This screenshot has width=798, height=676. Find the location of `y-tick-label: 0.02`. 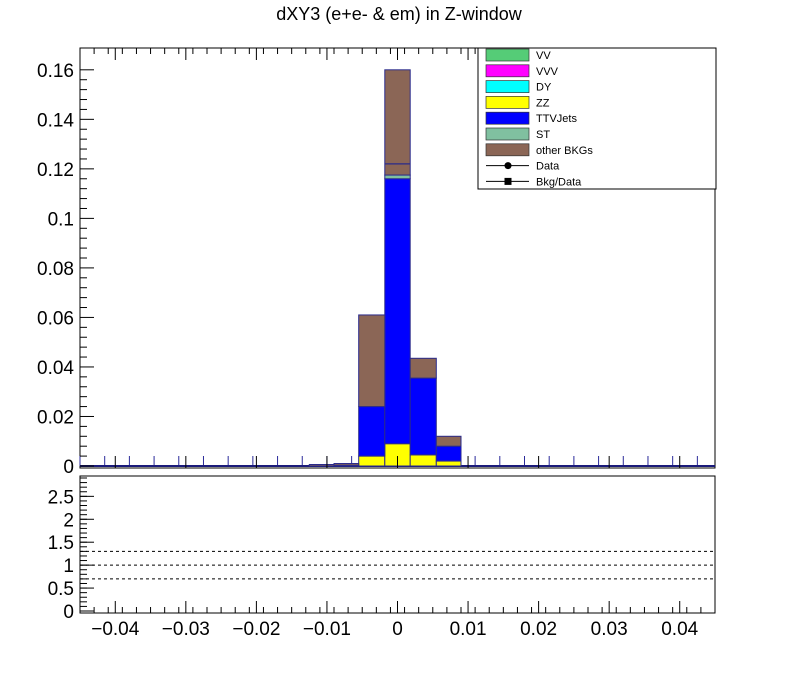

y-tick-label: 0.02 is located at coordinates (55, 417).